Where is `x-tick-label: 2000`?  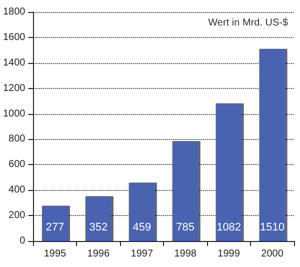 x-tick-label: 2000 is located at coordinates (272, 254).